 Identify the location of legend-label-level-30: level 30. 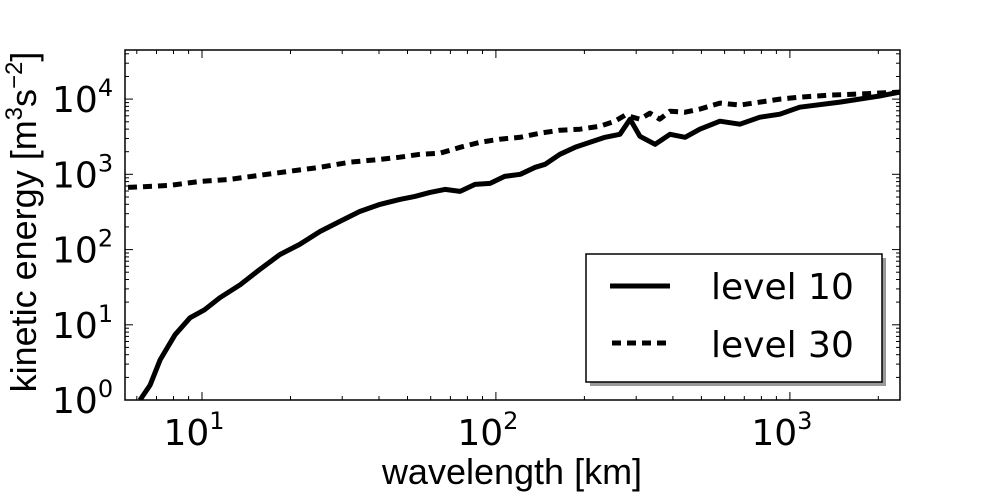
(782, 345).